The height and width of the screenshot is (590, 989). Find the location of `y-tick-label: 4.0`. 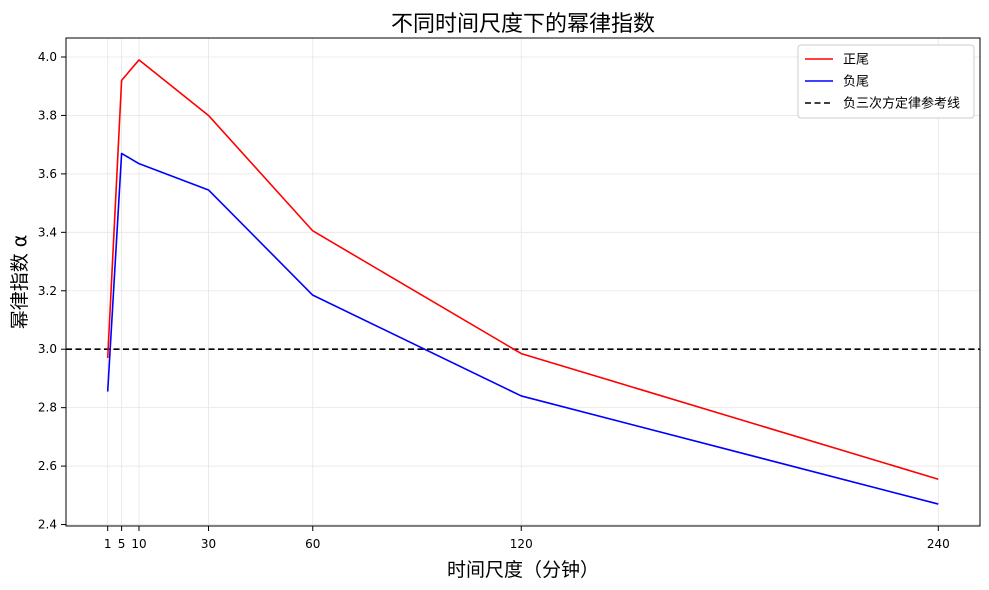

y-tick-label: 4.0 is located at coordinates (47, 57).